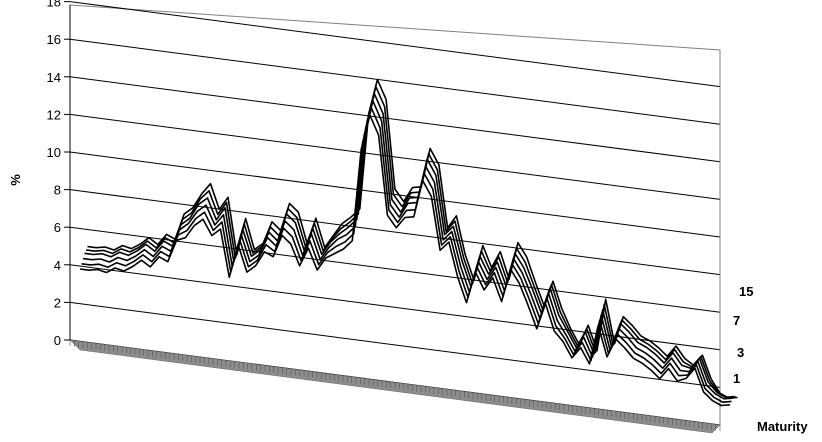  Describe the element at coordinates (54, 114) in the screenshot. I see `y-tick-label: 12` at that location.